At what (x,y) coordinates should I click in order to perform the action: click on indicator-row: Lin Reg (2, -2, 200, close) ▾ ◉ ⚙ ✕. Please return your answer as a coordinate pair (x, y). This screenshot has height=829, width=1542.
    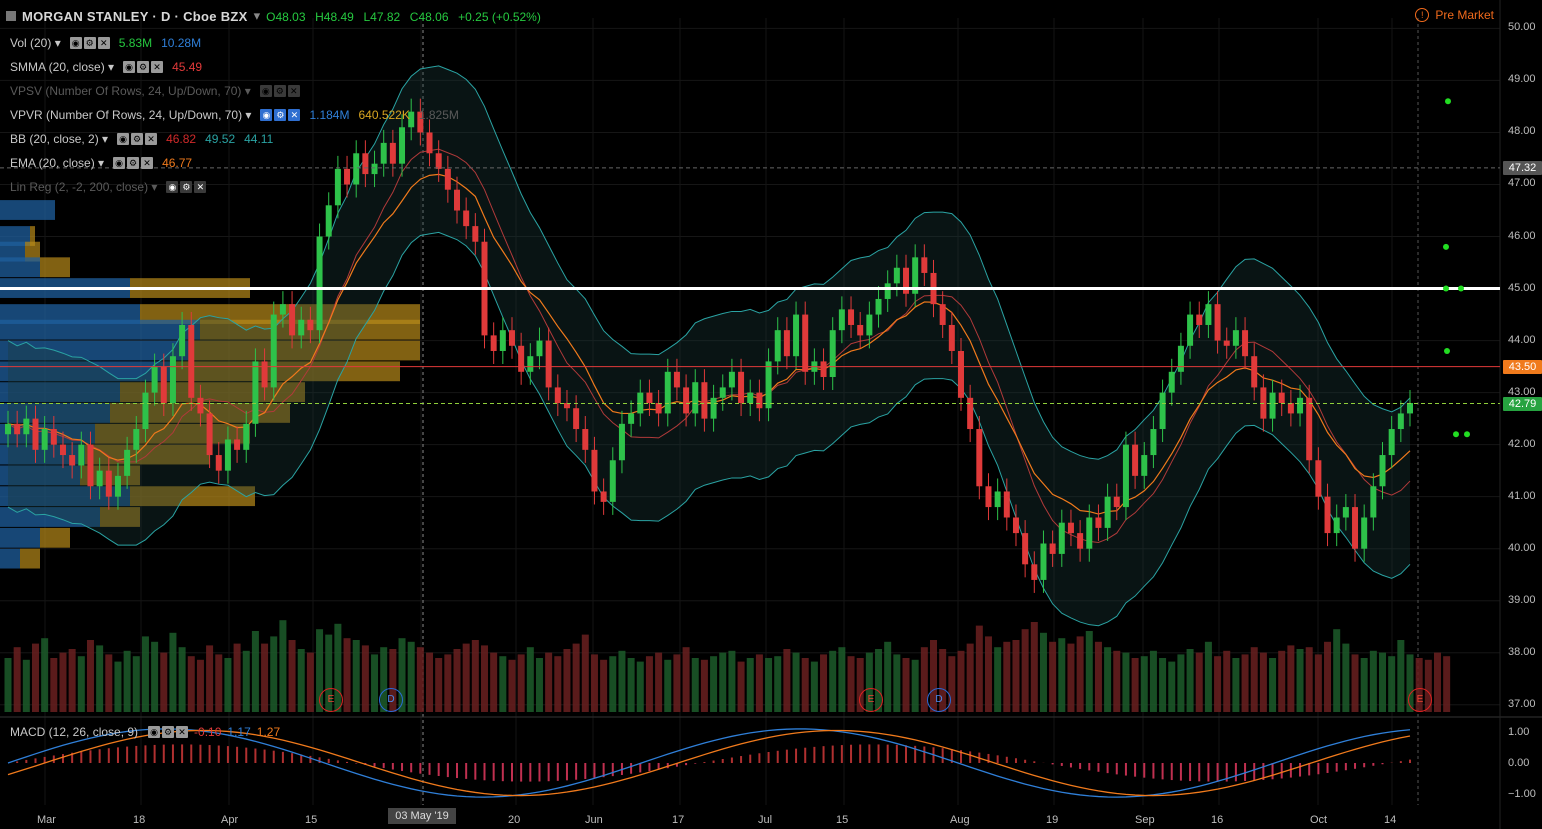
    Looking at the image, I should click on (108, 187).